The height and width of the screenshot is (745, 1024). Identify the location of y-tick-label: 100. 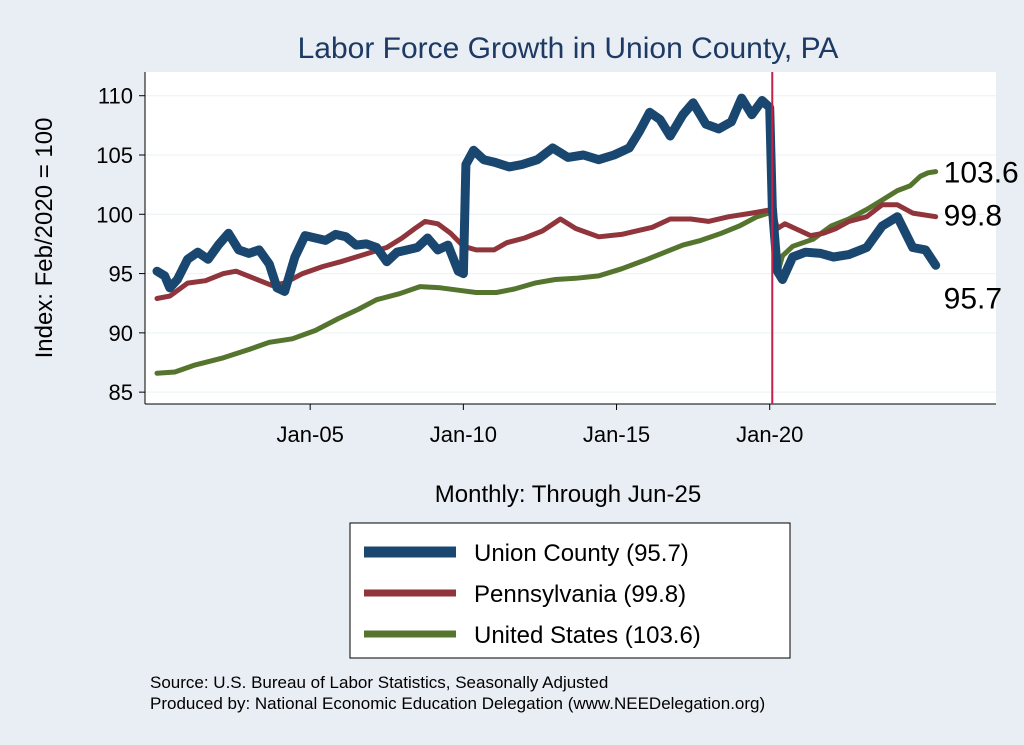
(114, 214).